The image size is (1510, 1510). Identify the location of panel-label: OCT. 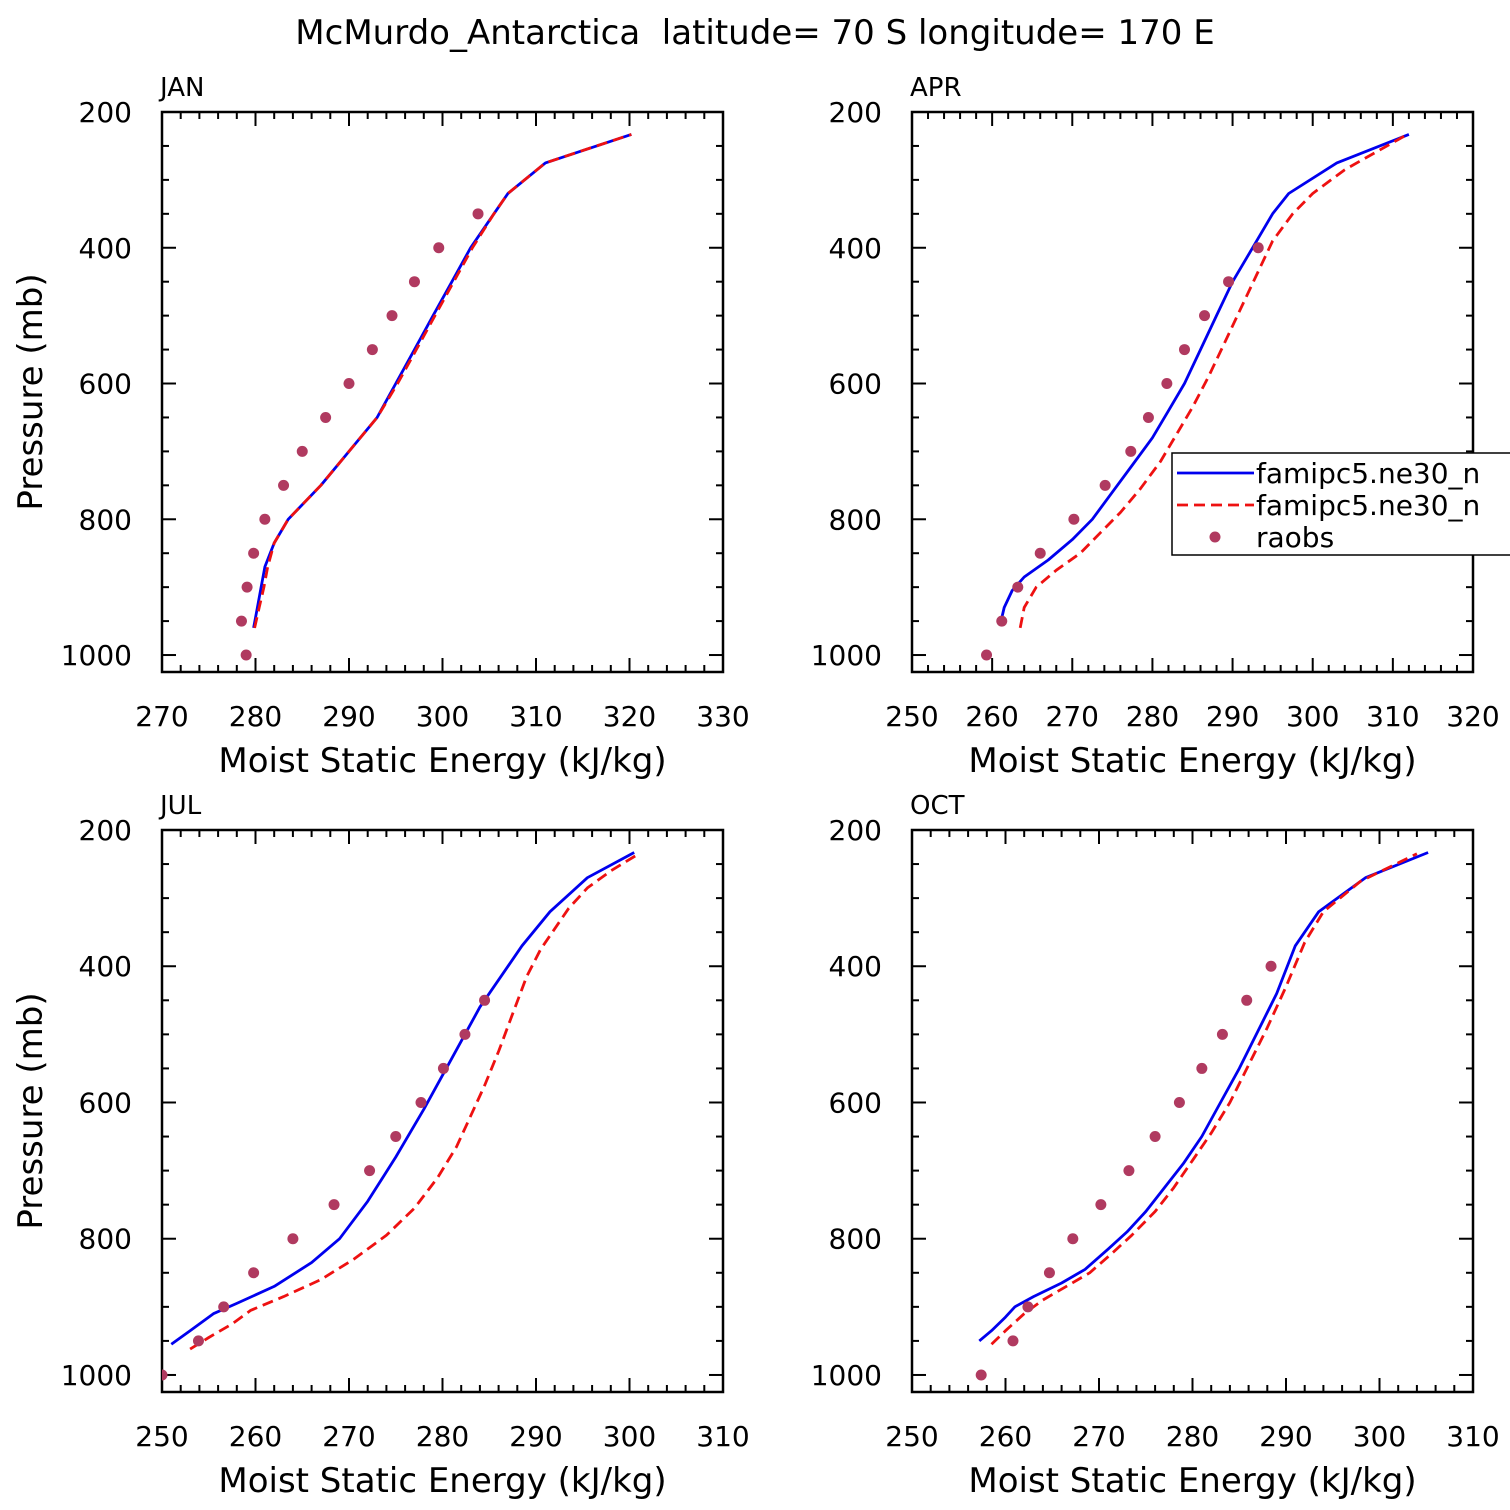
(937, 806).